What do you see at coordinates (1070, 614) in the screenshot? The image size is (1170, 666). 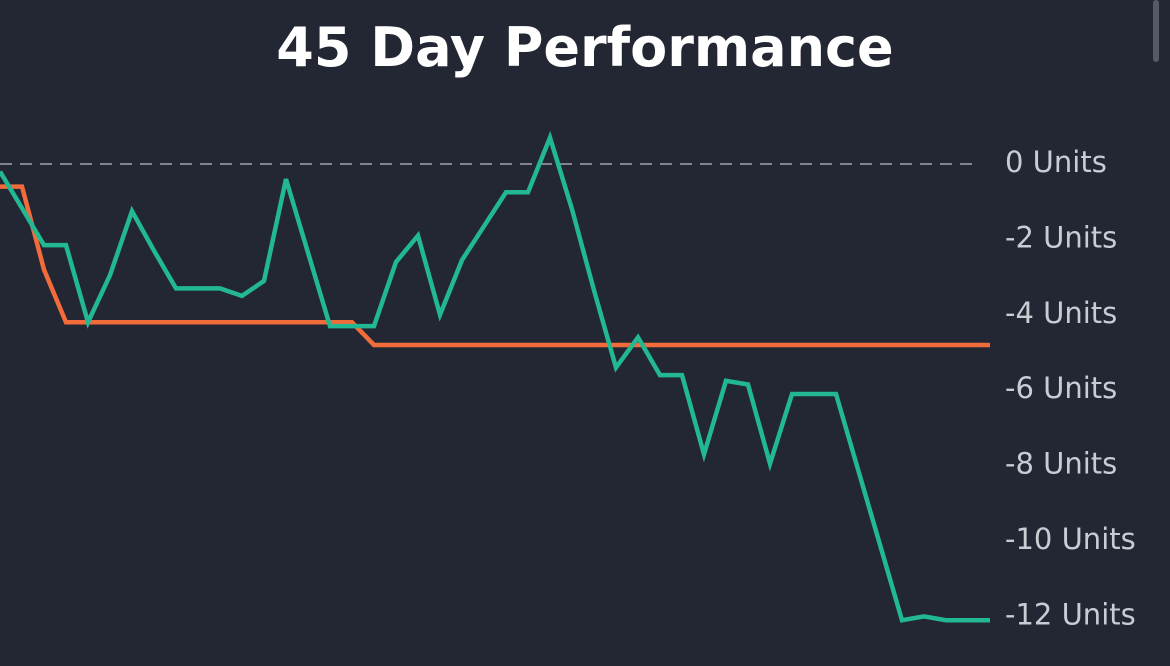 I see `y-tick-label: -12 Units` at bounding box center [1070, 614].